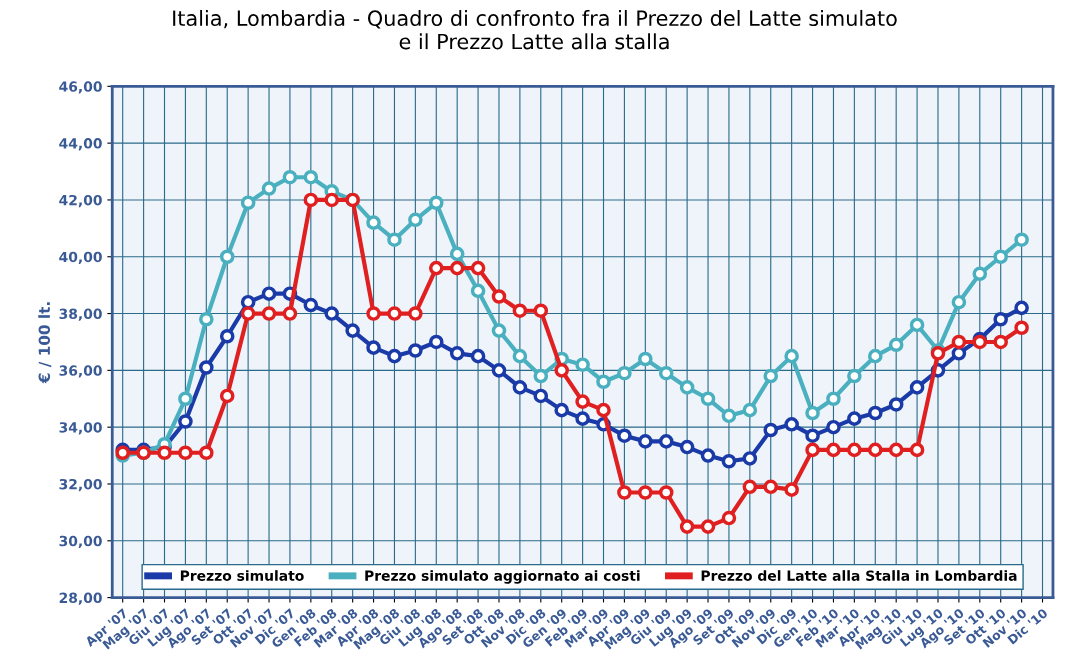 This screenshot has width=1069, height=664. I want to click on y-tick-label: 38,00, so click(80, 314).